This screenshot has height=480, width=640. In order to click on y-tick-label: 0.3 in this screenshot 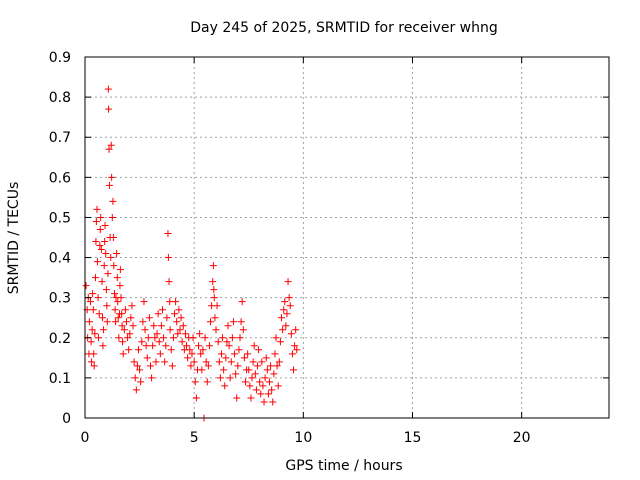, I will do `click(60, 299)`.